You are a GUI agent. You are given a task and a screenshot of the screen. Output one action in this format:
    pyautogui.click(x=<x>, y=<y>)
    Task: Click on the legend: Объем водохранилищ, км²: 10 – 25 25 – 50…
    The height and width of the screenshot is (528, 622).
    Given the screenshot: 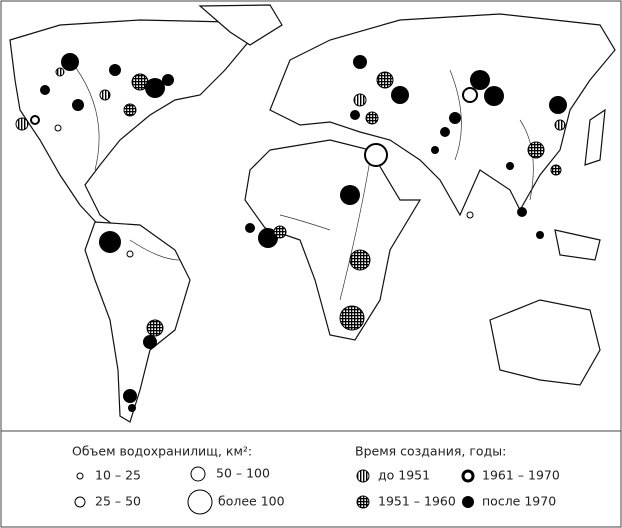 What is the action you would take?
    pyautogui.click(x=316, y=479)
    